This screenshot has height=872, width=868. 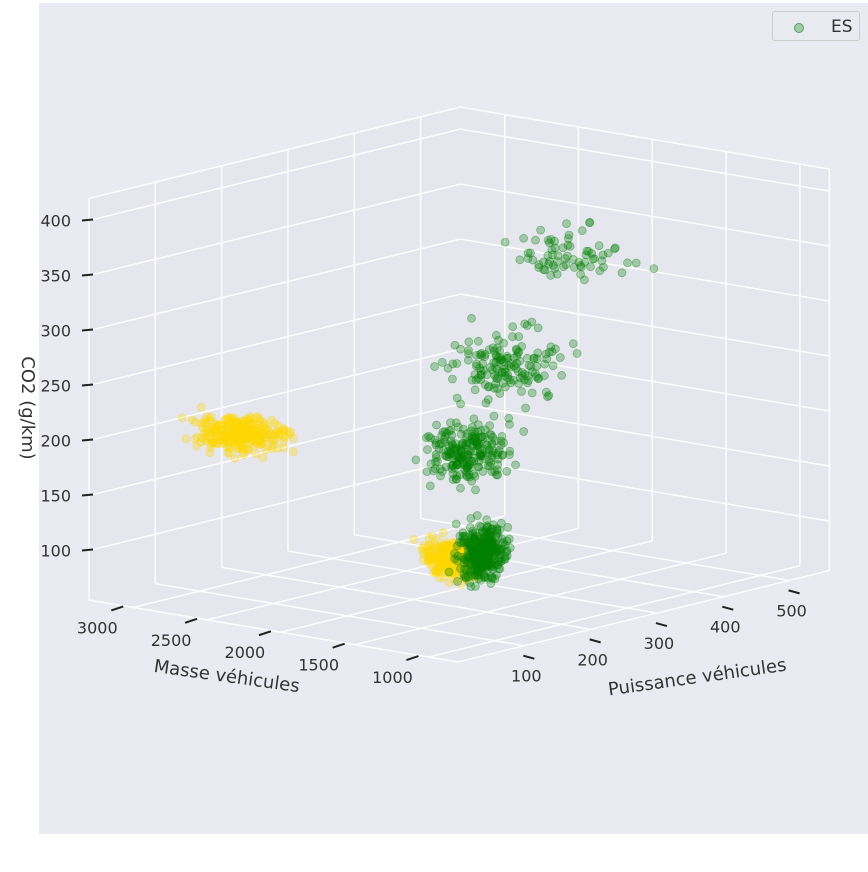 What do you see at coordinates (643, 616) in the screenshot?
I see `pane-edge` at bounding box center [643, 616].